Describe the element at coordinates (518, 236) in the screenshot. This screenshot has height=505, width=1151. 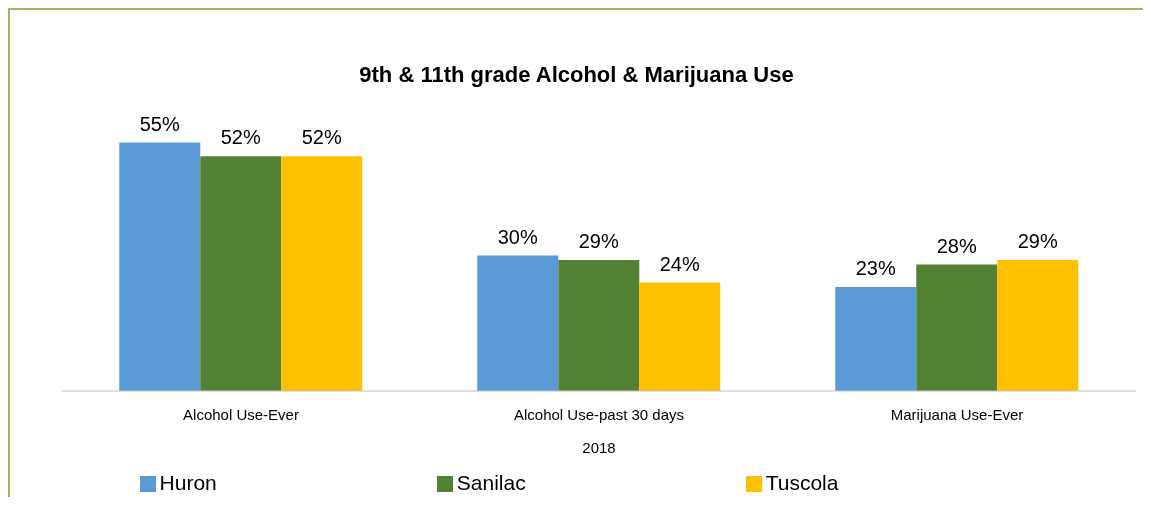
I see `data-label: 30%` at that location.